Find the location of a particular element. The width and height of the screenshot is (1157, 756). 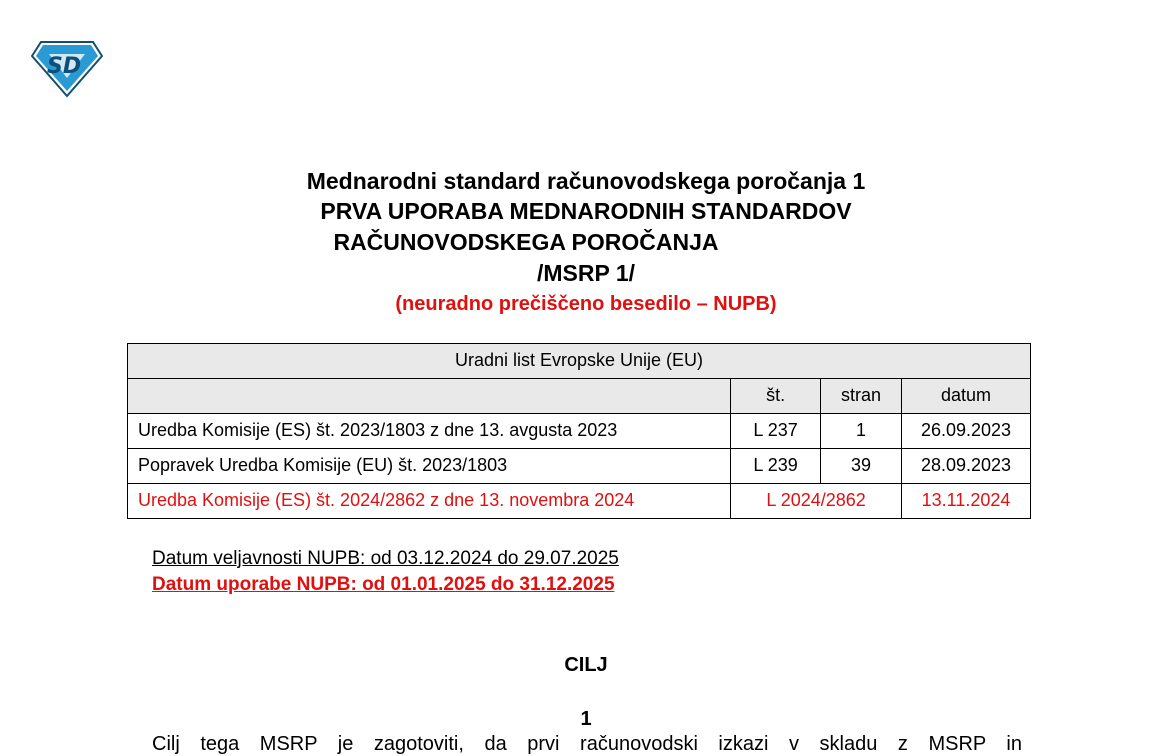

number-cell: L 2024/2862 is located at coordinates (816, 501).